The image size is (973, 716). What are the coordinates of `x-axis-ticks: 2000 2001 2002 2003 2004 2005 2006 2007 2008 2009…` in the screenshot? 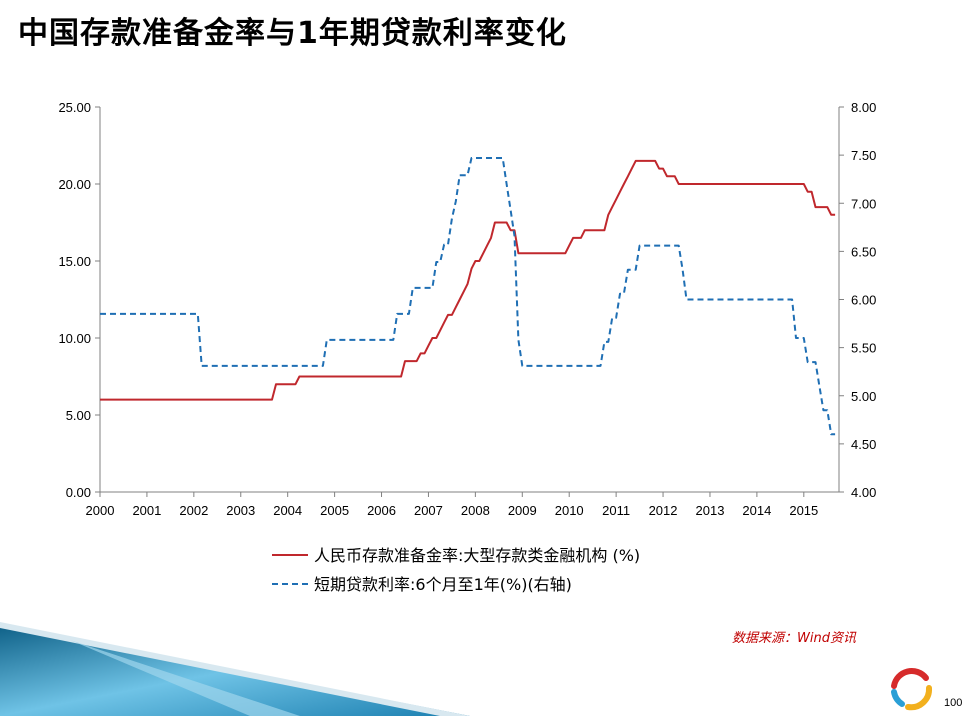 It's located at (452, 505).